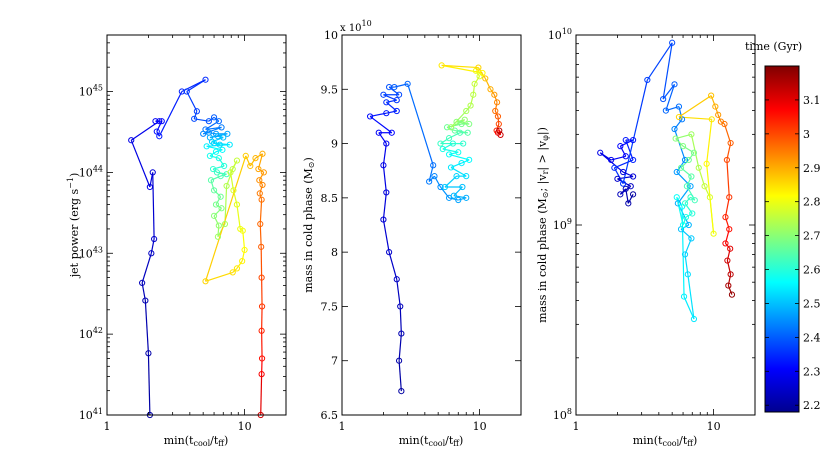 The image size is (830, 466). I want to click on x-axis-label-right: min(tcool/tff), so click(665, 441).